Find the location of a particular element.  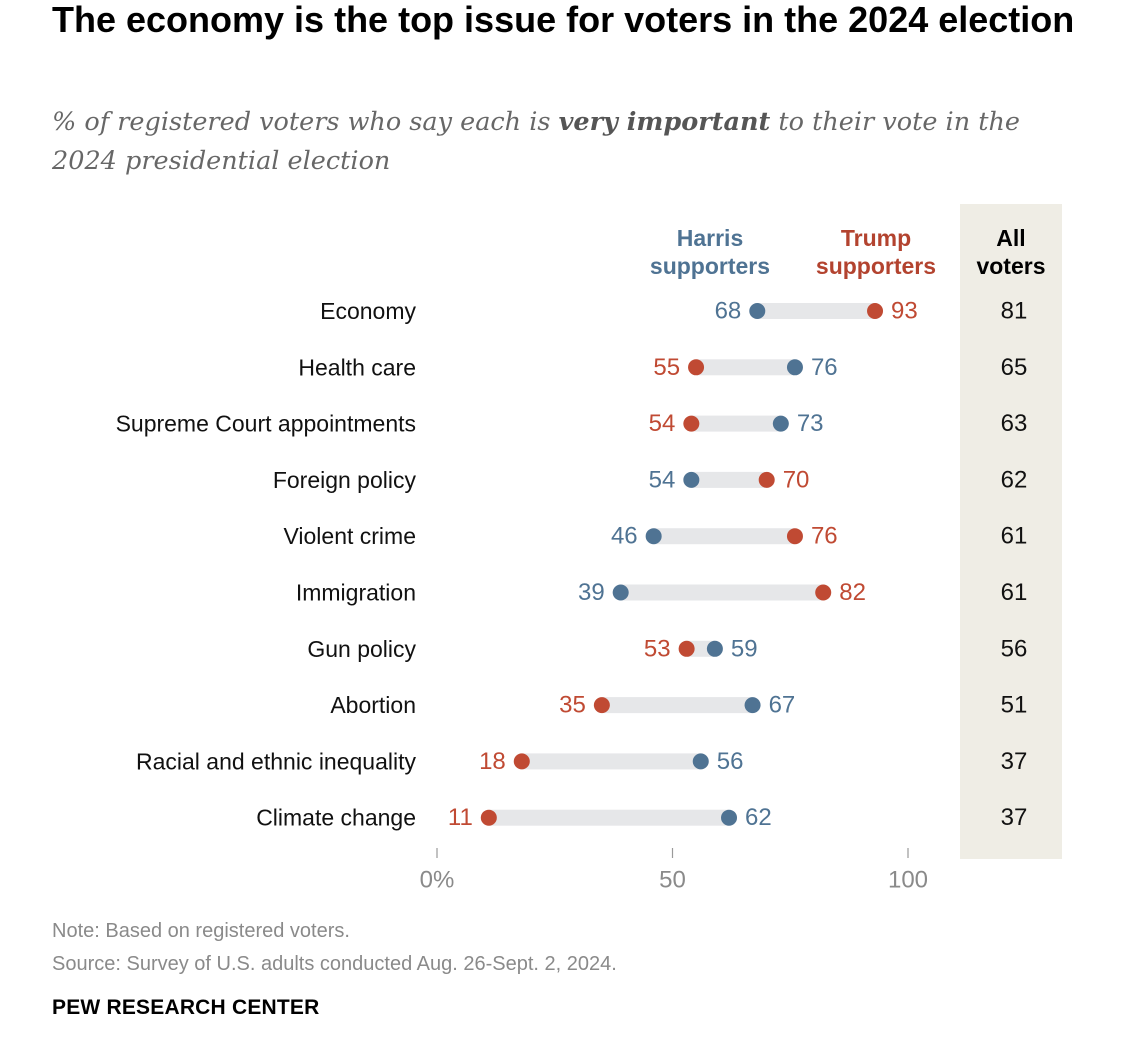

category-label-health-care: Health care is located at coordinates (357, 367).